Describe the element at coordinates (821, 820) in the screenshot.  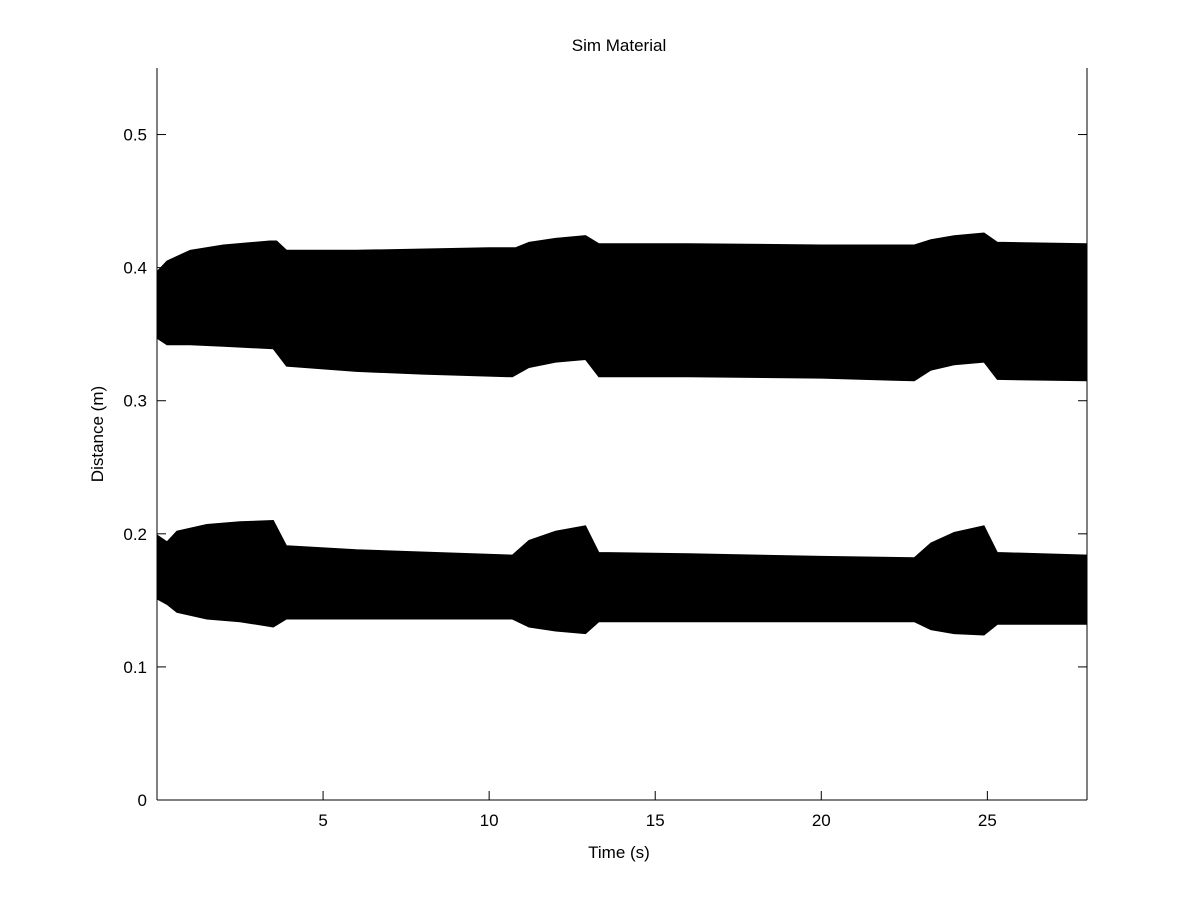
I see `x-tick-label: 20` at that location.